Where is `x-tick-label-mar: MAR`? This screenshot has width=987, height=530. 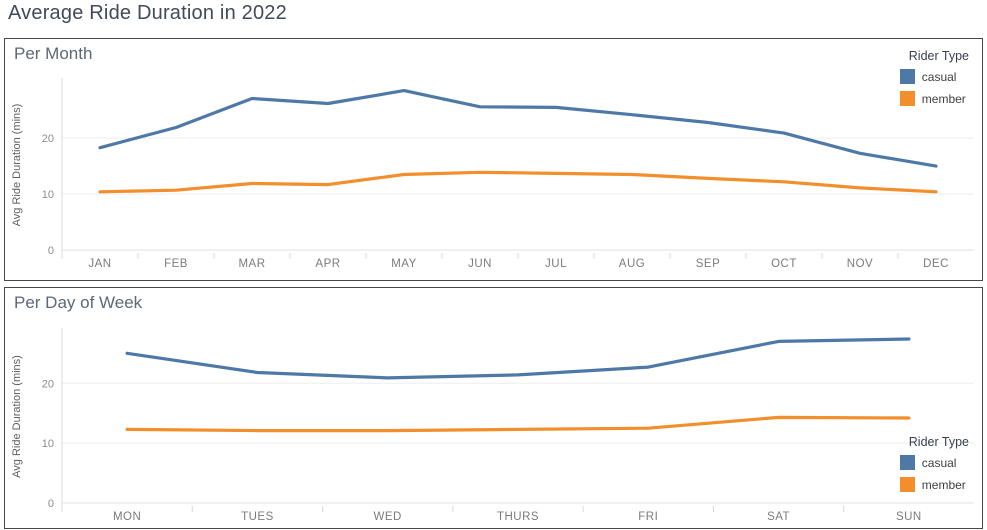
x-tick-label-mar: MAR is located at coordinates (251, 264).